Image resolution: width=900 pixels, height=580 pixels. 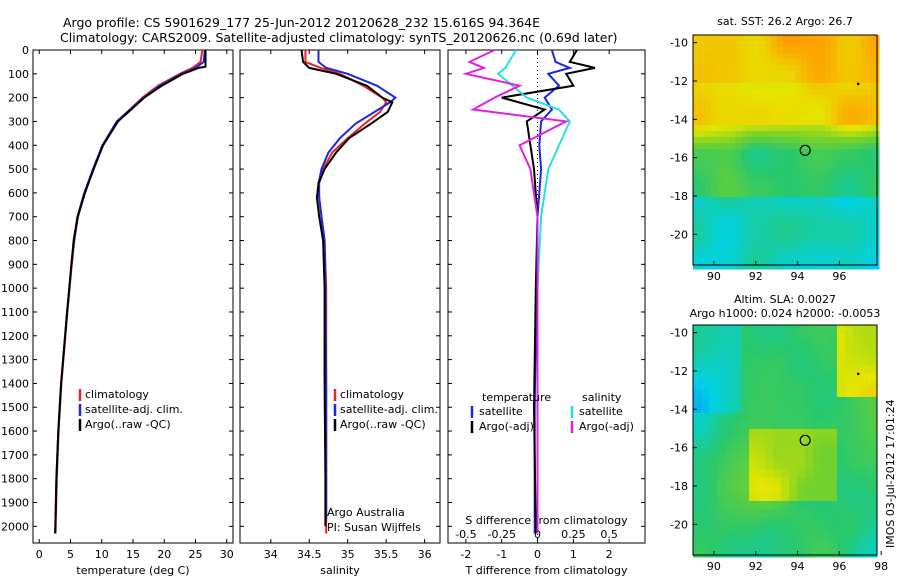 What do you see at coordinates (18, 145) in the screenshot?
I see `depth-tick-label: 400` at bounding box center [18, 145].